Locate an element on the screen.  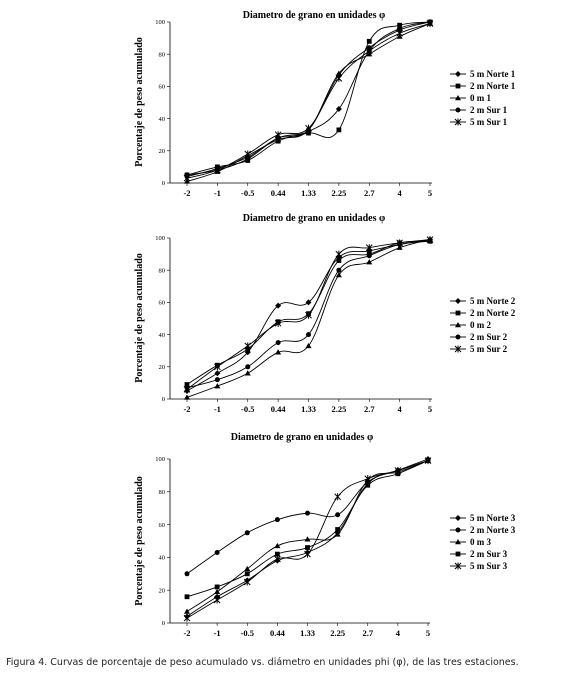
legend-entry: 0 m 2 is located at coordinates (480, 325).